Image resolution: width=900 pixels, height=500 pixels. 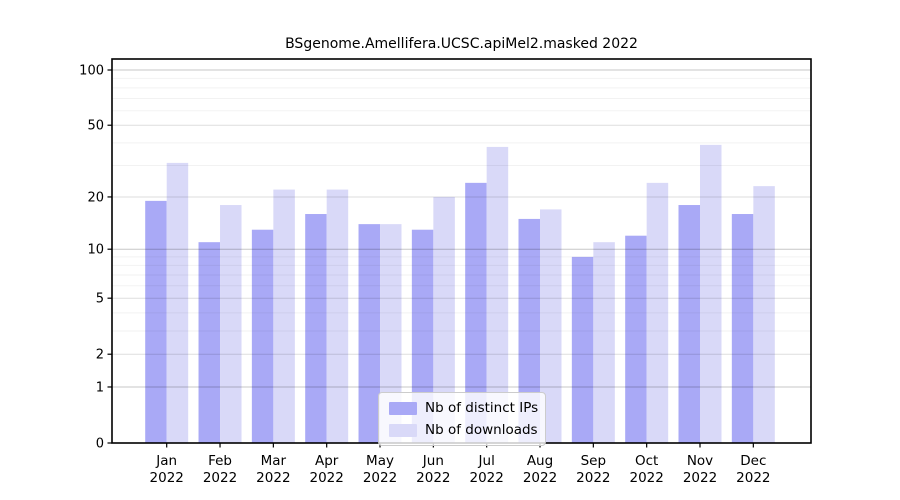 I want to click on bar-downloads-May, so click(x=391, y=333).